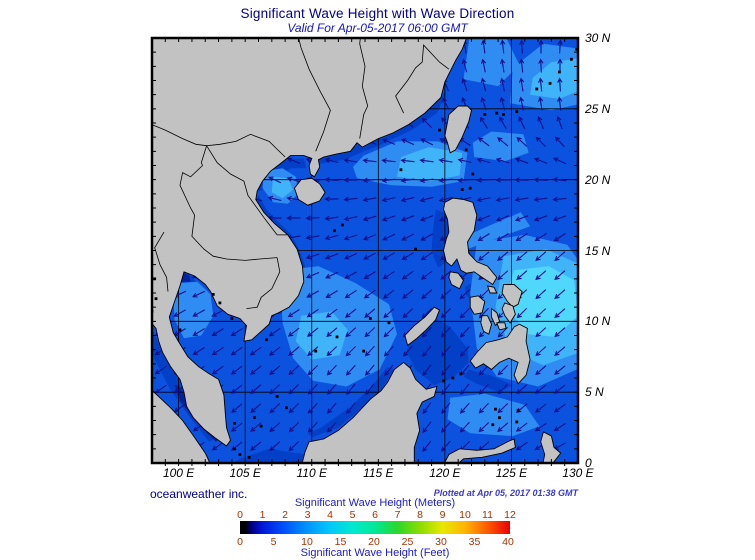 The image size is (755, 560). Describe the element at coordinates (240, 515) in the screenshot. I see `meters-tick-label: 0` at that location.